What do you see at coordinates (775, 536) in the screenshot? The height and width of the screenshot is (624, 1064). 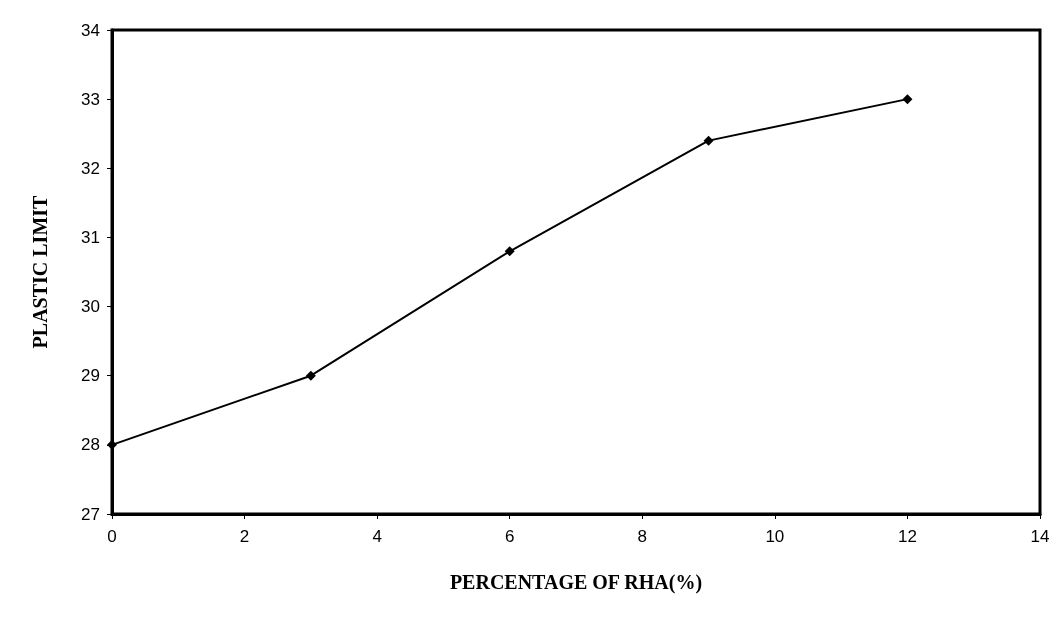 I see `x-tick-label: 10` at bounding box center [775, 536].